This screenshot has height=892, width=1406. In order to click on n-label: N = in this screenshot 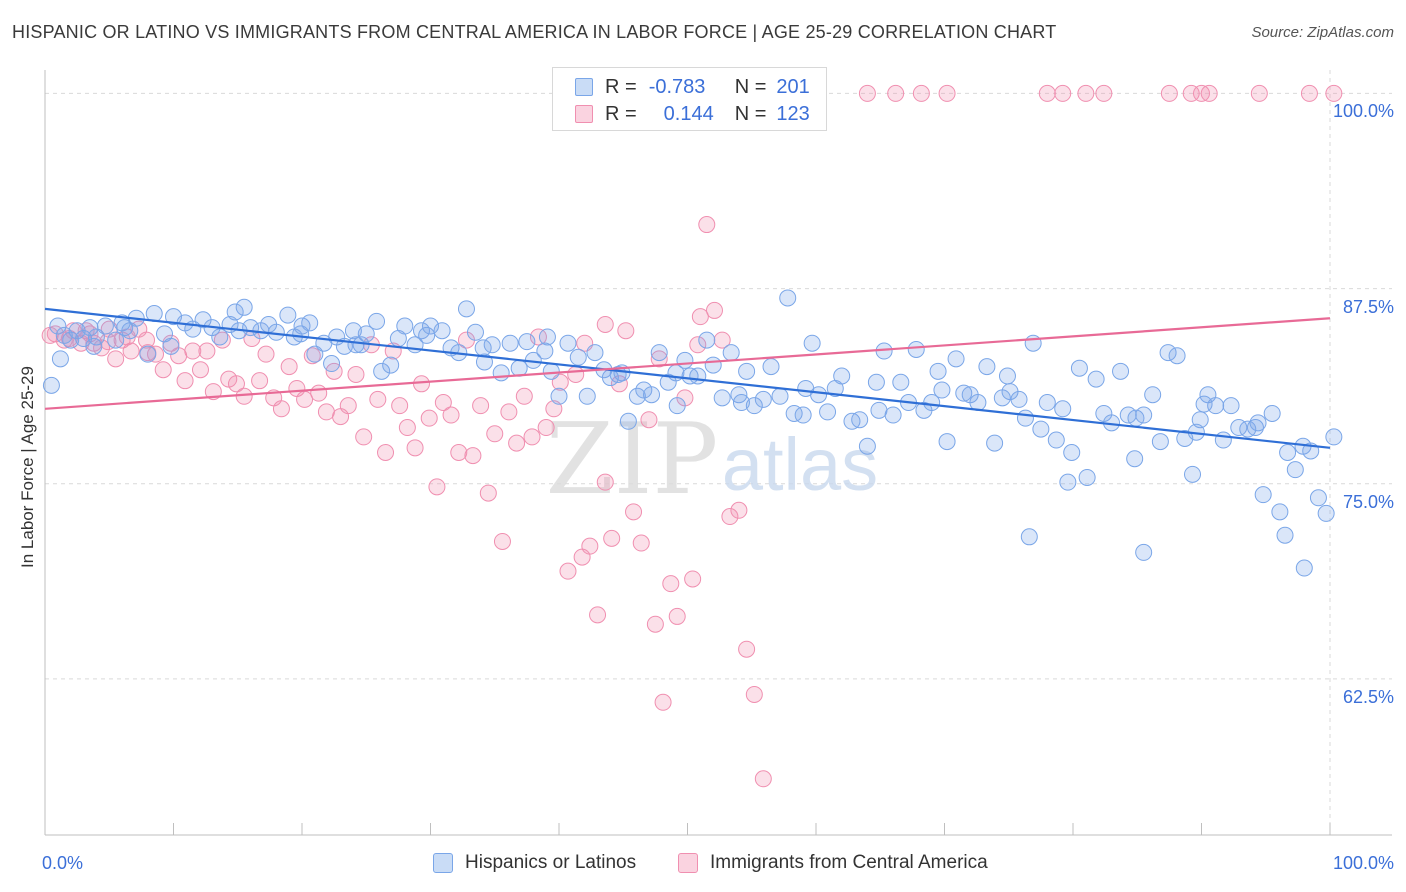, I will do `click(750, 113)`.